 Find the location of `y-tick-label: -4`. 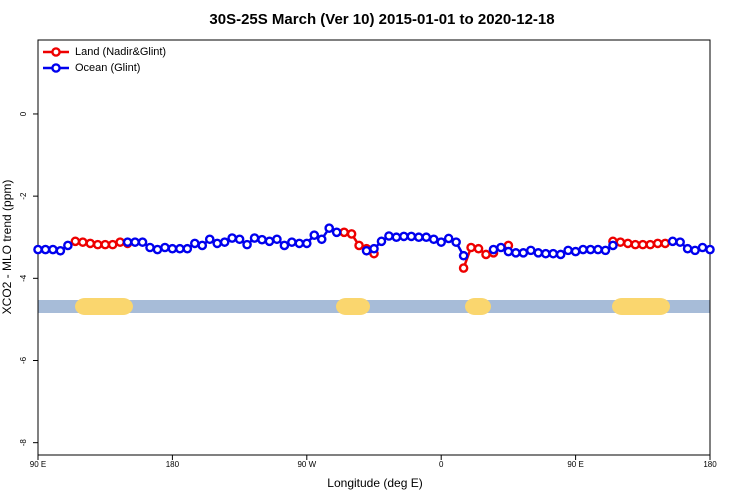

y-tick-label: -4 is located at coordinates (23, 278).